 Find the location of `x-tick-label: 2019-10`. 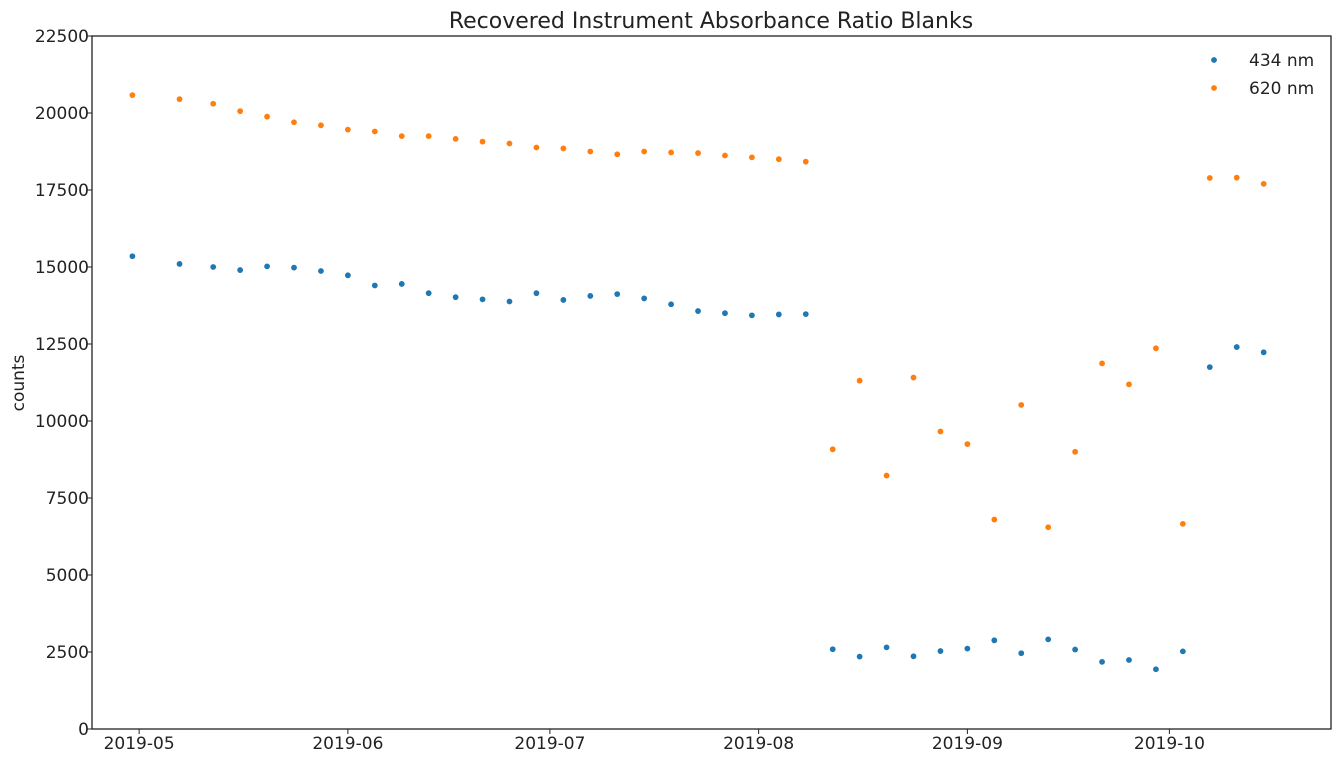

x-tick-label: 2019-10 is located at coordinates (1169, 744).